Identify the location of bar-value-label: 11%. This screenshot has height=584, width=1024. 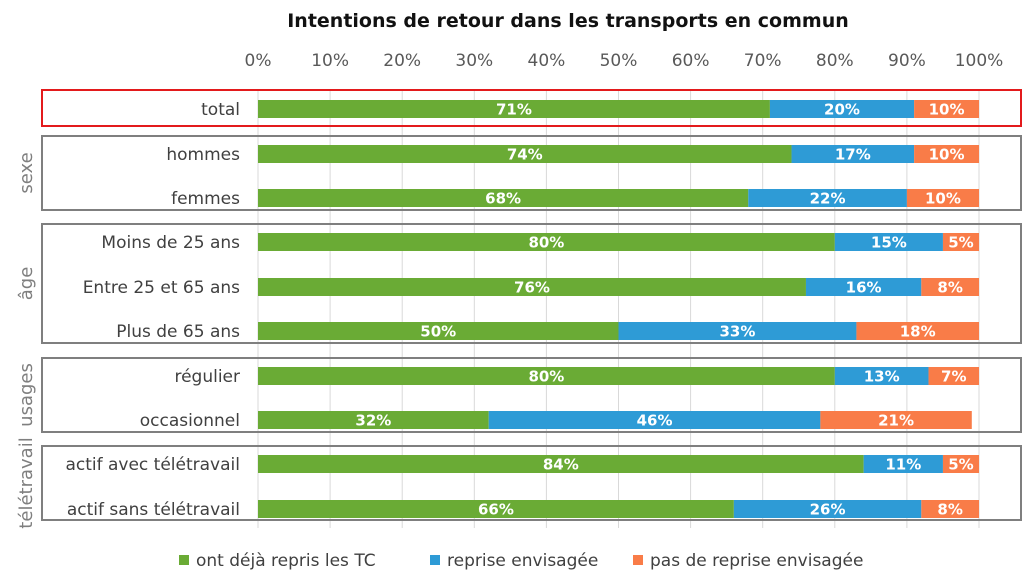
(903, 465).